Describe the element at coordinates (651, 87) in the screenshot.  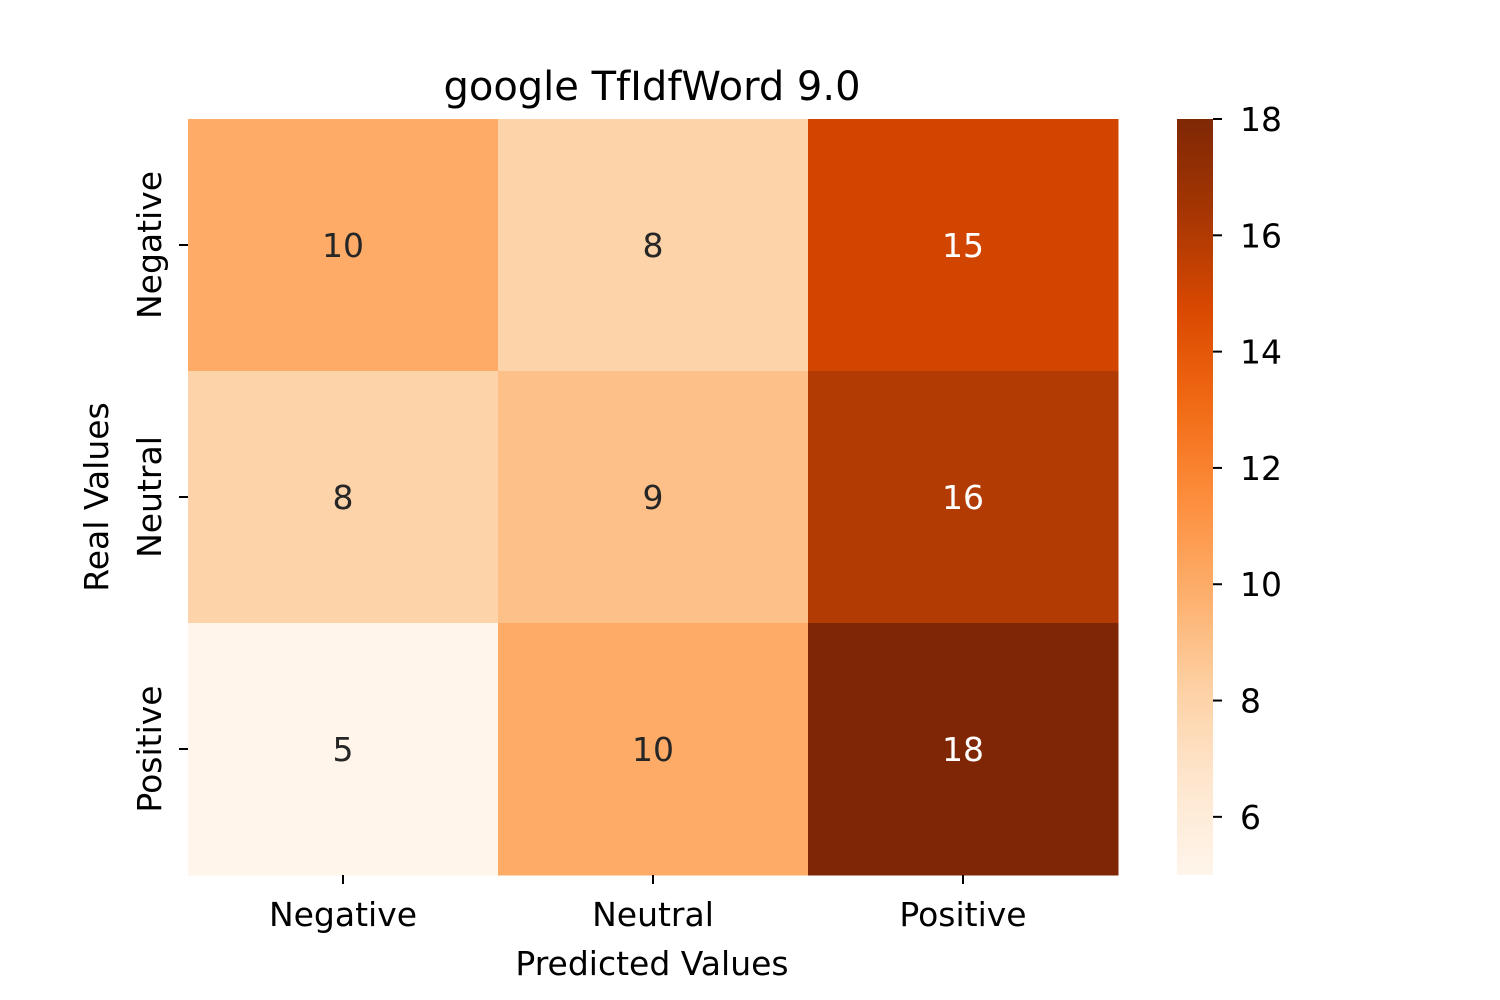
I see `chart-title: google TfIdfWord 9.0` at that location.